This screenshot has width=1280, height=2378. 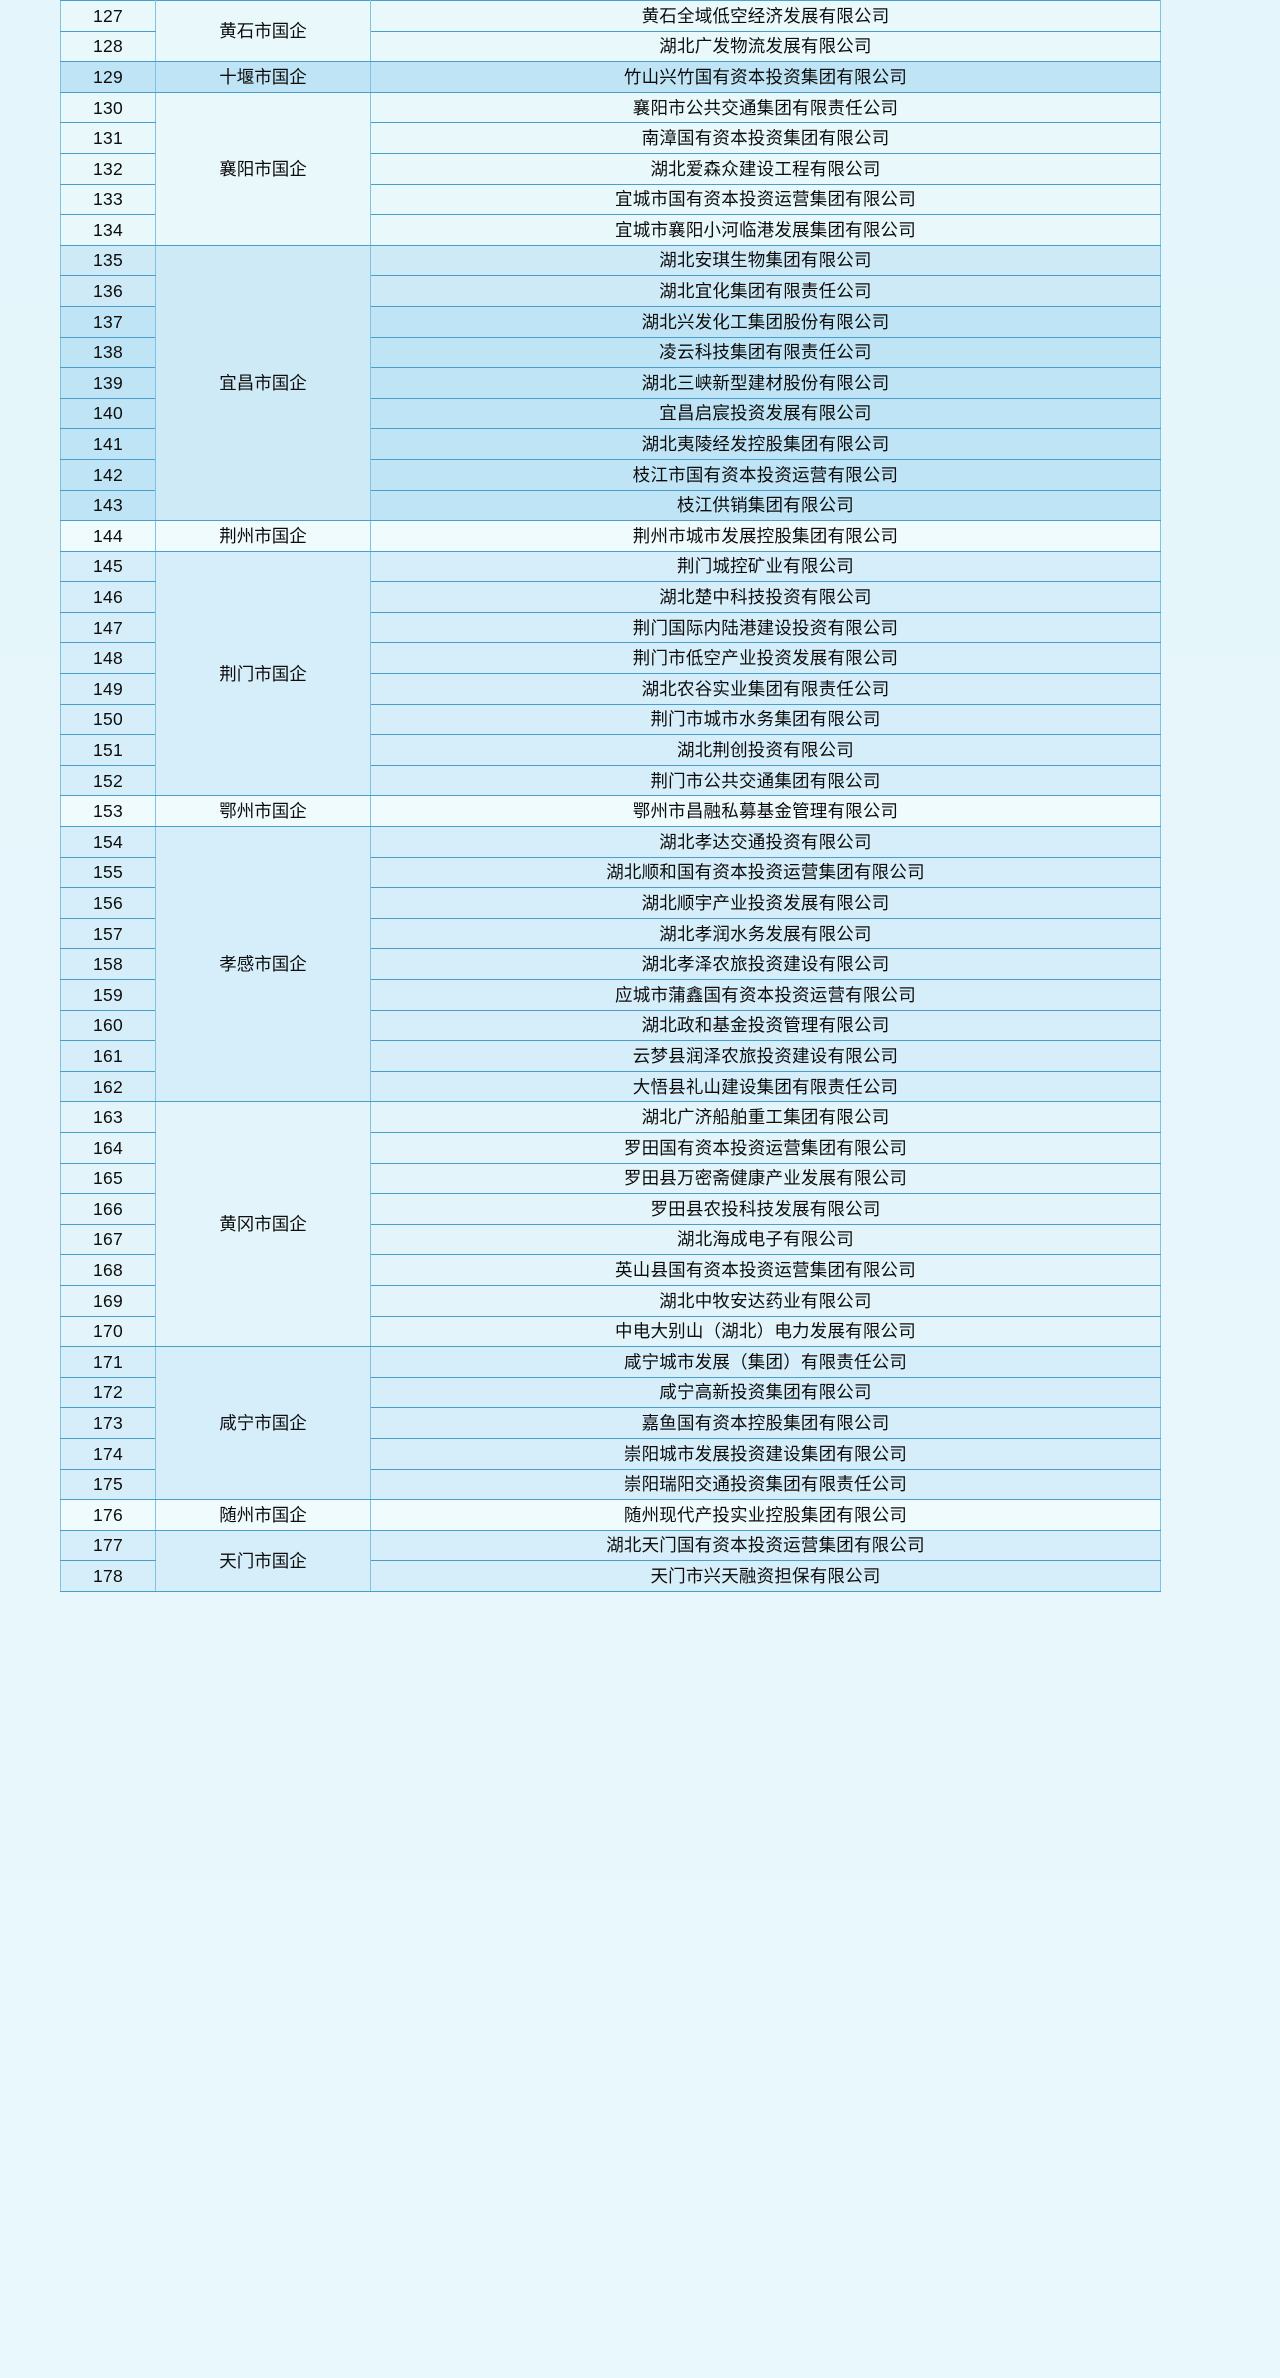 I want to click on group-label-cell: 十堰市国企, so click(x=263, y=77).